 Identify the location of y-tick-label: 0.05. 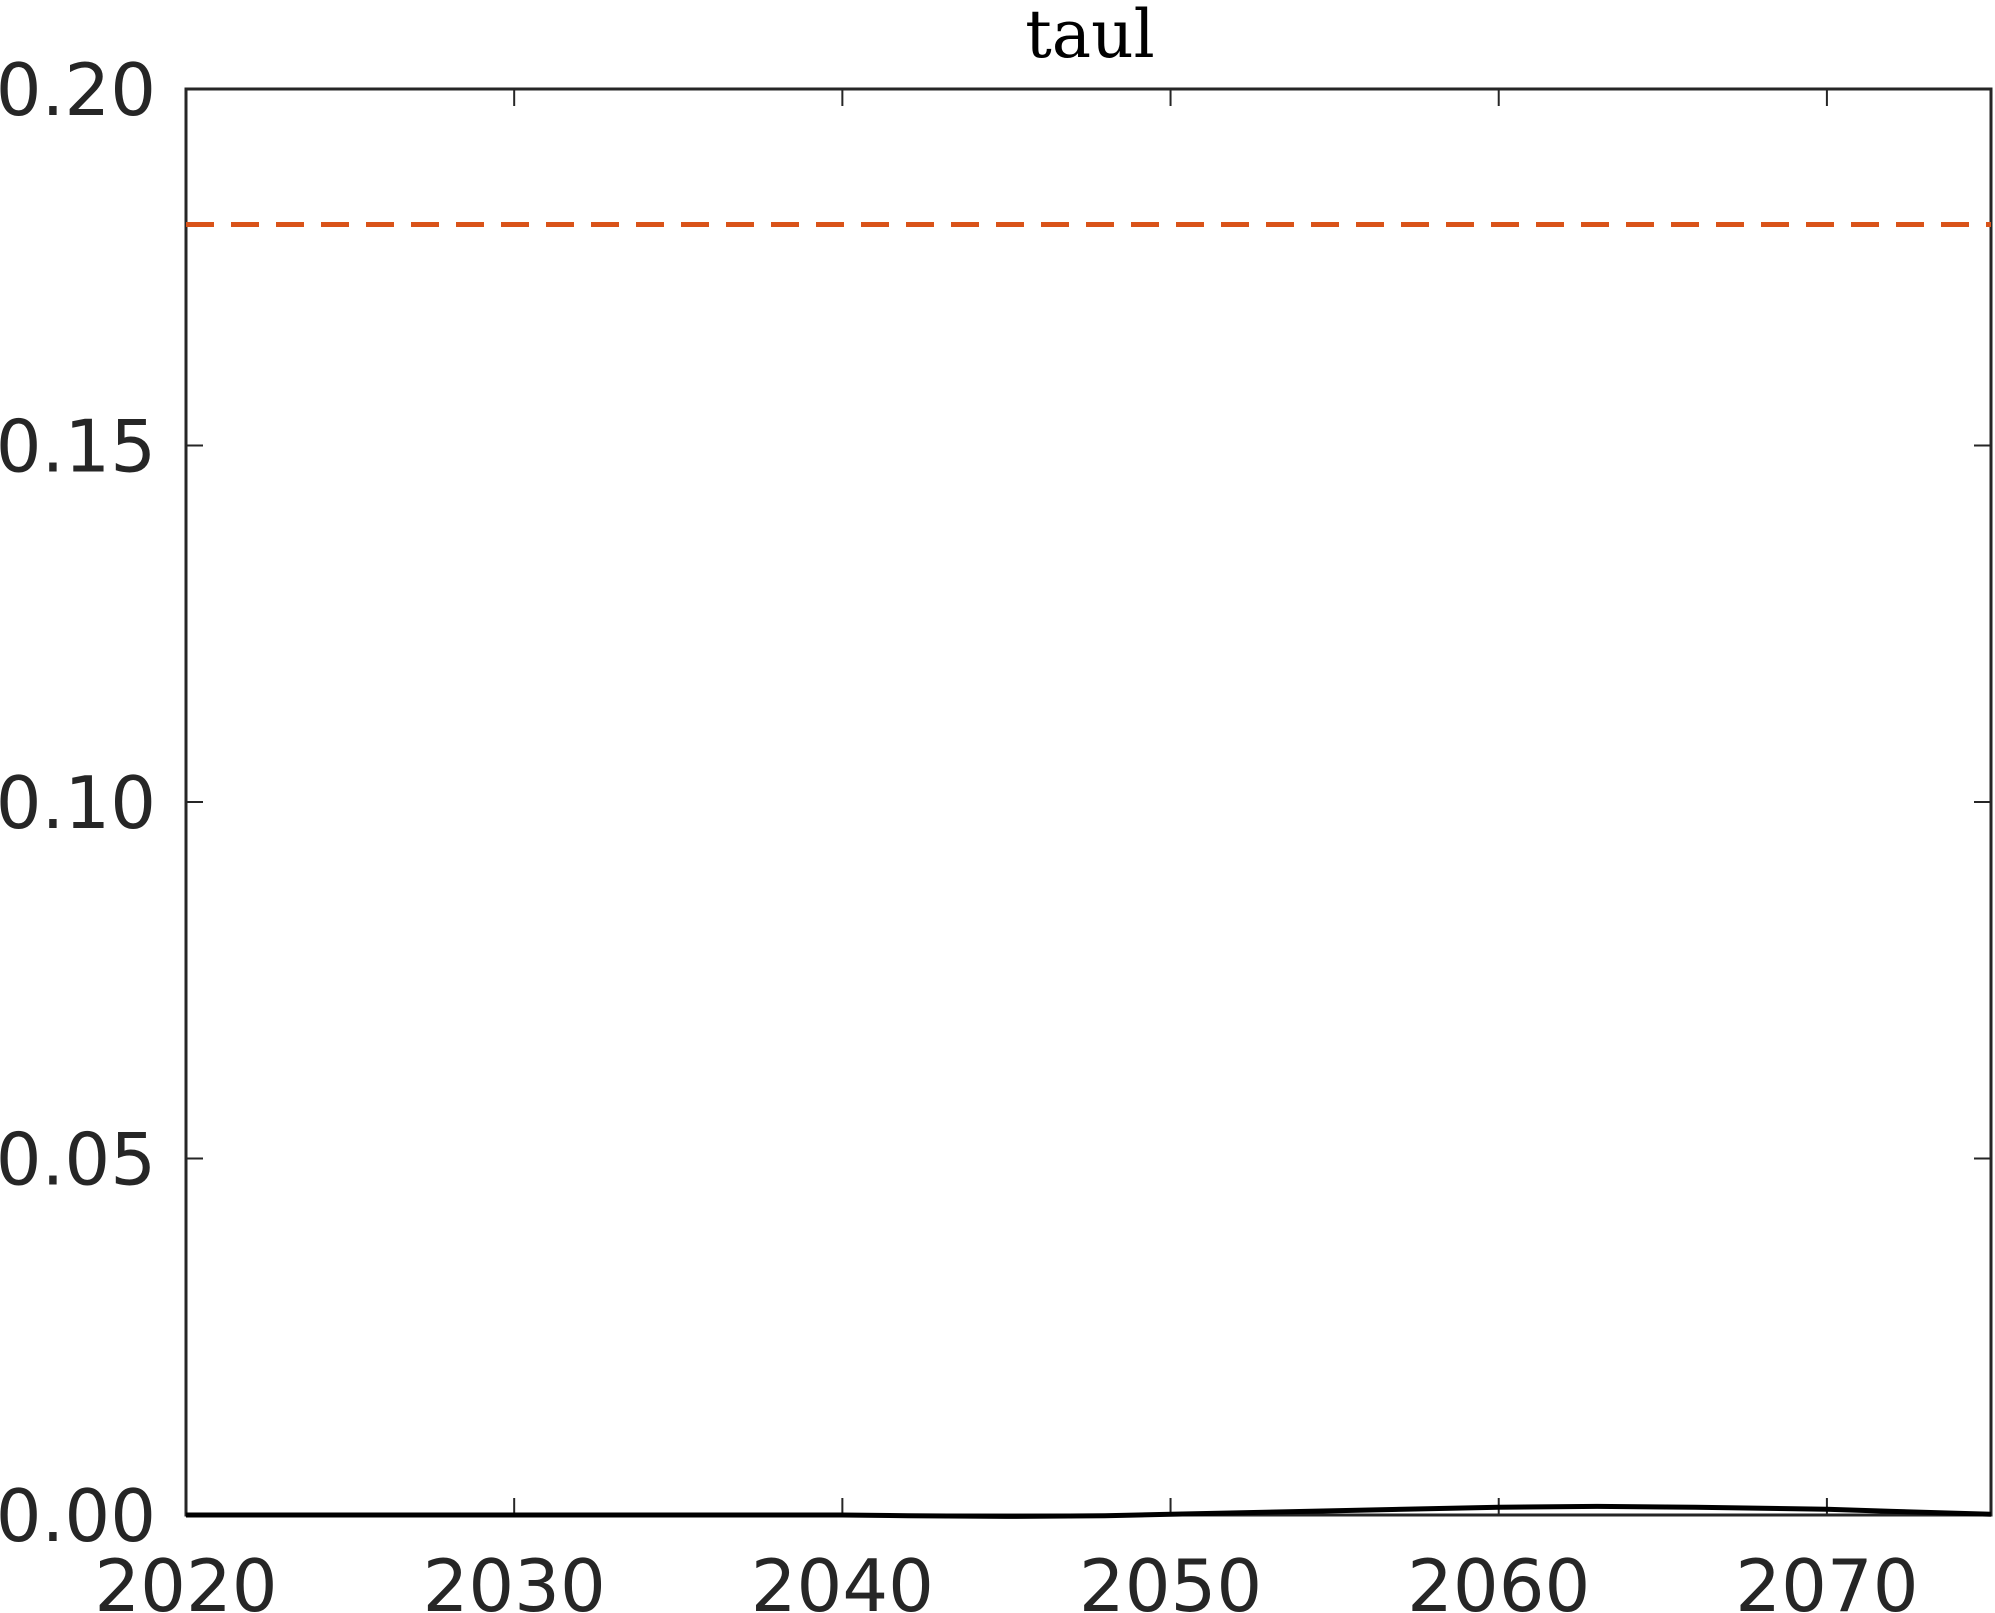
(78, 1160).